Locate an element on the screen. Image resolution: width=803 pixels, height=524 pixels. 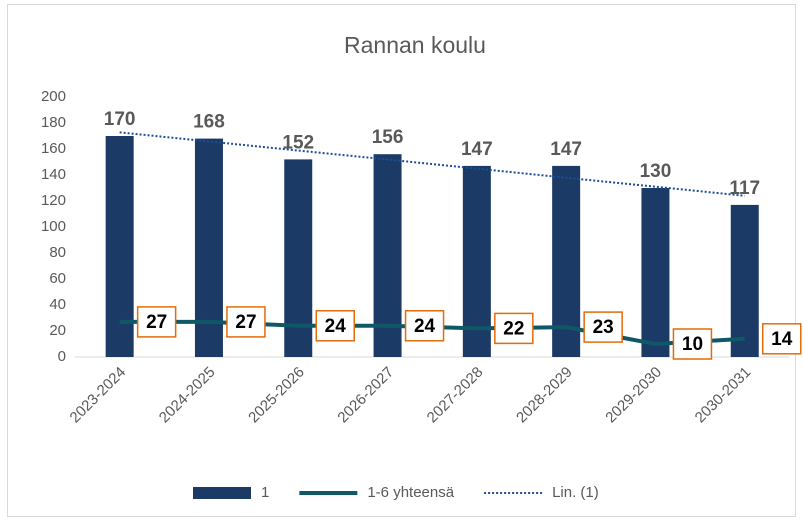
bar-value-label: 170 is located at coordinates (120, 119).